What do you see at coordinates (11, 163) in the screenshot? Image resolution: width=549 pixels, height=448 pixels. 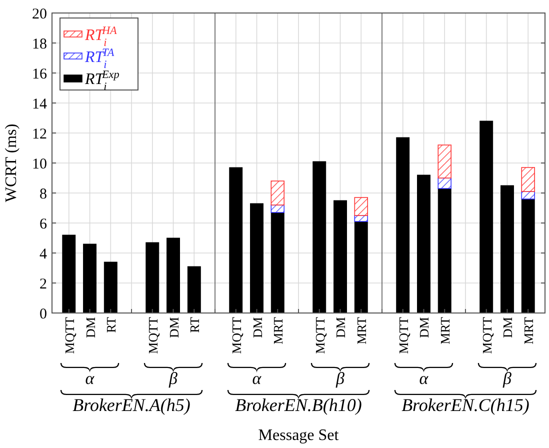 I see `y-axis-title: WCRT (ms)` at bounding box center [11, 163].